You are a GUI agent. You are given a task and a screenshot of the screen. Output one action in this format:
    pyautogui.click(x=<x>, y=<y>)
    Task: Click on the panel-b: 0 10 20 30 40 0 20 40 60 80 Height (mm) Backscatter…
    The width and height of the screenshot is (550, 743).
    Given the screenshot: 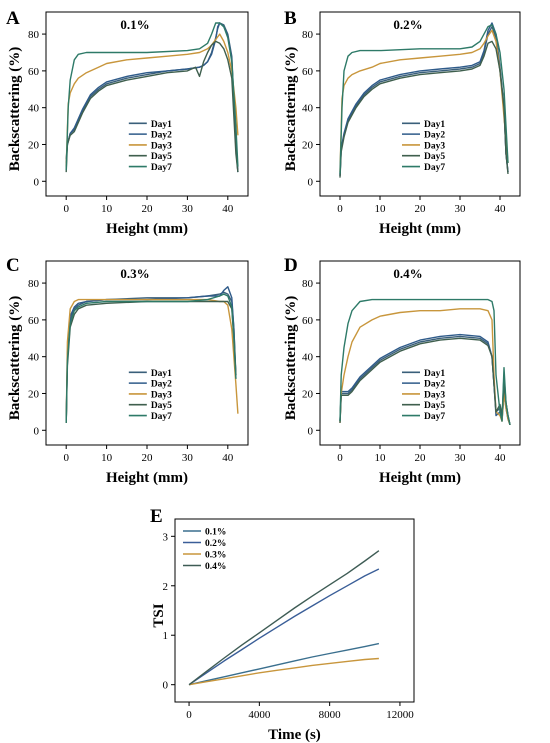 What is the action you would take?
    pyautogui.click(x=402, y=122)
    